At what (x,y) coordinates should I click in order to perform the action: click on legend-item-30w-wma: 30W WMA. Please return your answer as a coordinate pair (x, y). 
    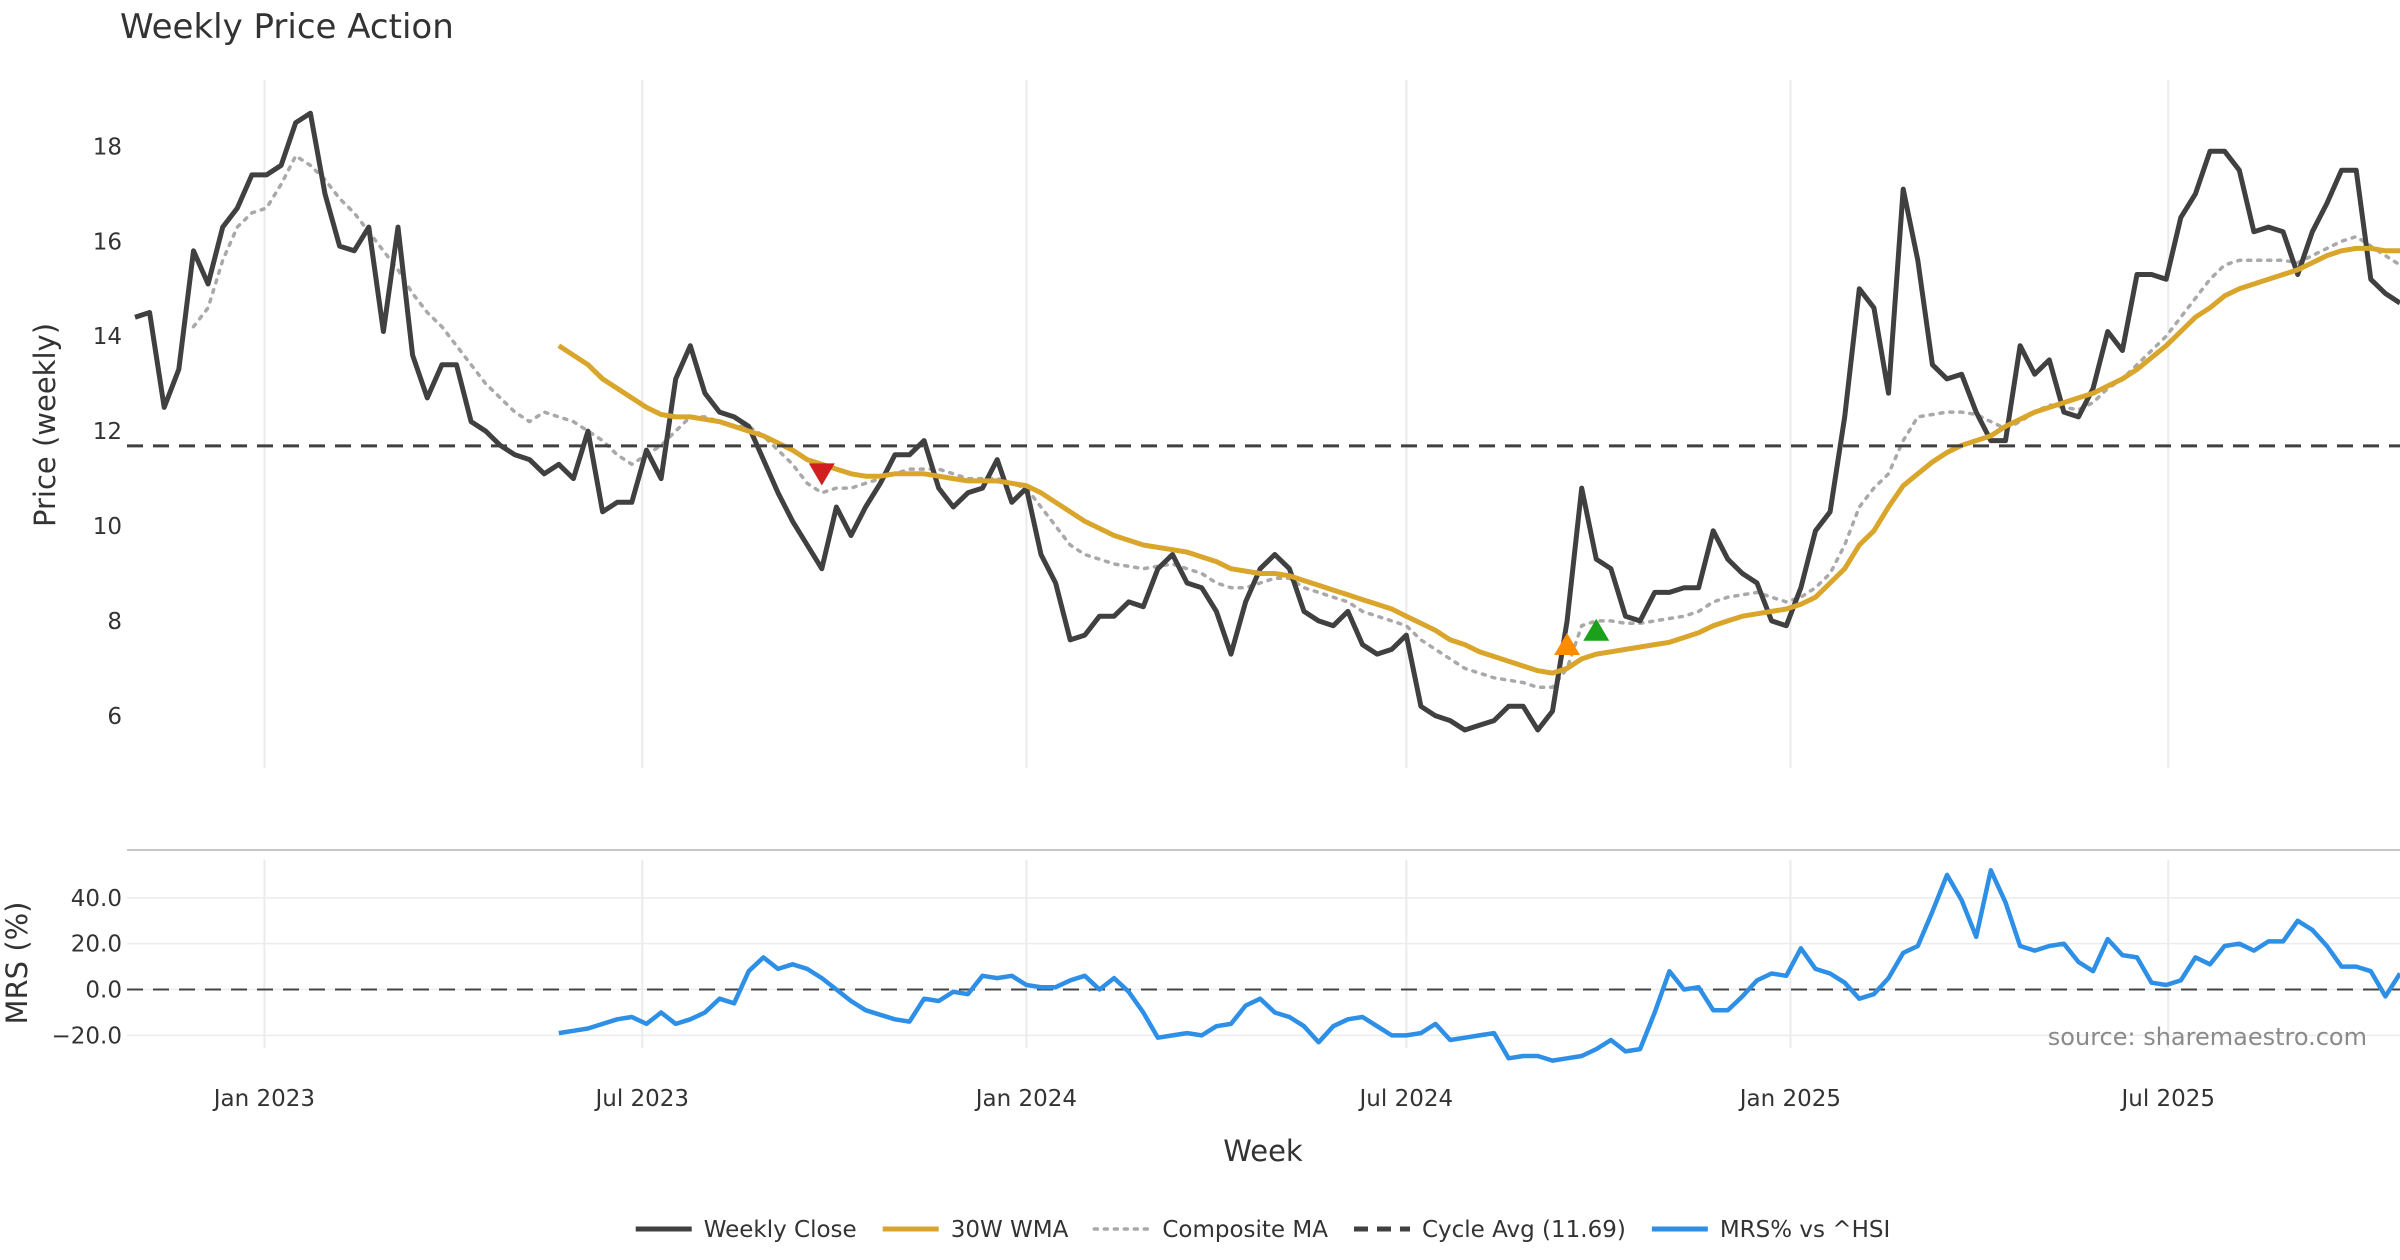
    Looking at the image, I should click on (975, 1230).